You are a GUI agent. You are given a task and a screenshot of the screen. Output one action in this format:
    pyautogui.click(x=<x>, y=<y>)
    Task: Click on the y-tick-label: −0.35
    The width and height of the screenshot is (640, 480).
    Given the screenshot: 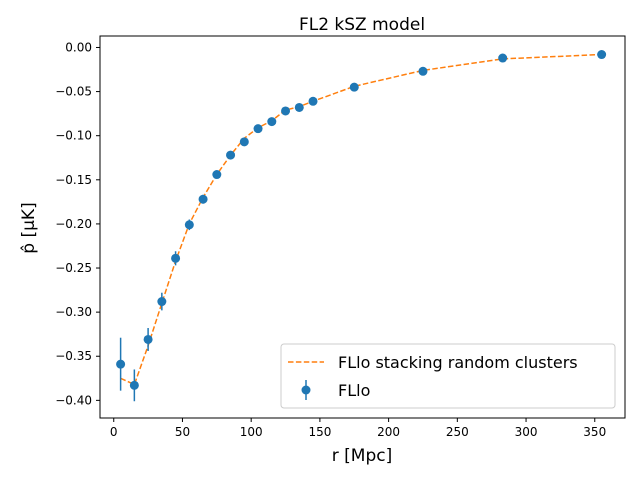 What is the action you would take?
    pyautogui.click(x=73, y=356)
    